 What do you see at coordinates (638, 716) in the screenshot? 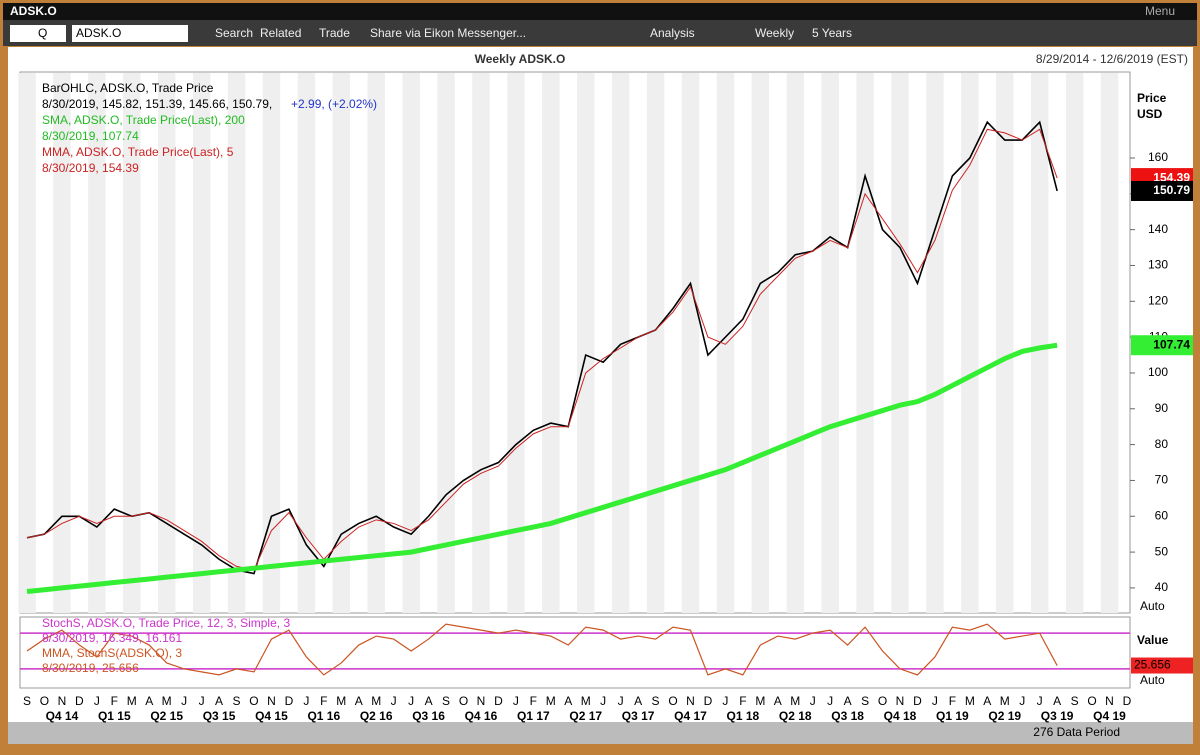
I see `x-quarter-label: Q3 17` at bounding box center [638, 716].